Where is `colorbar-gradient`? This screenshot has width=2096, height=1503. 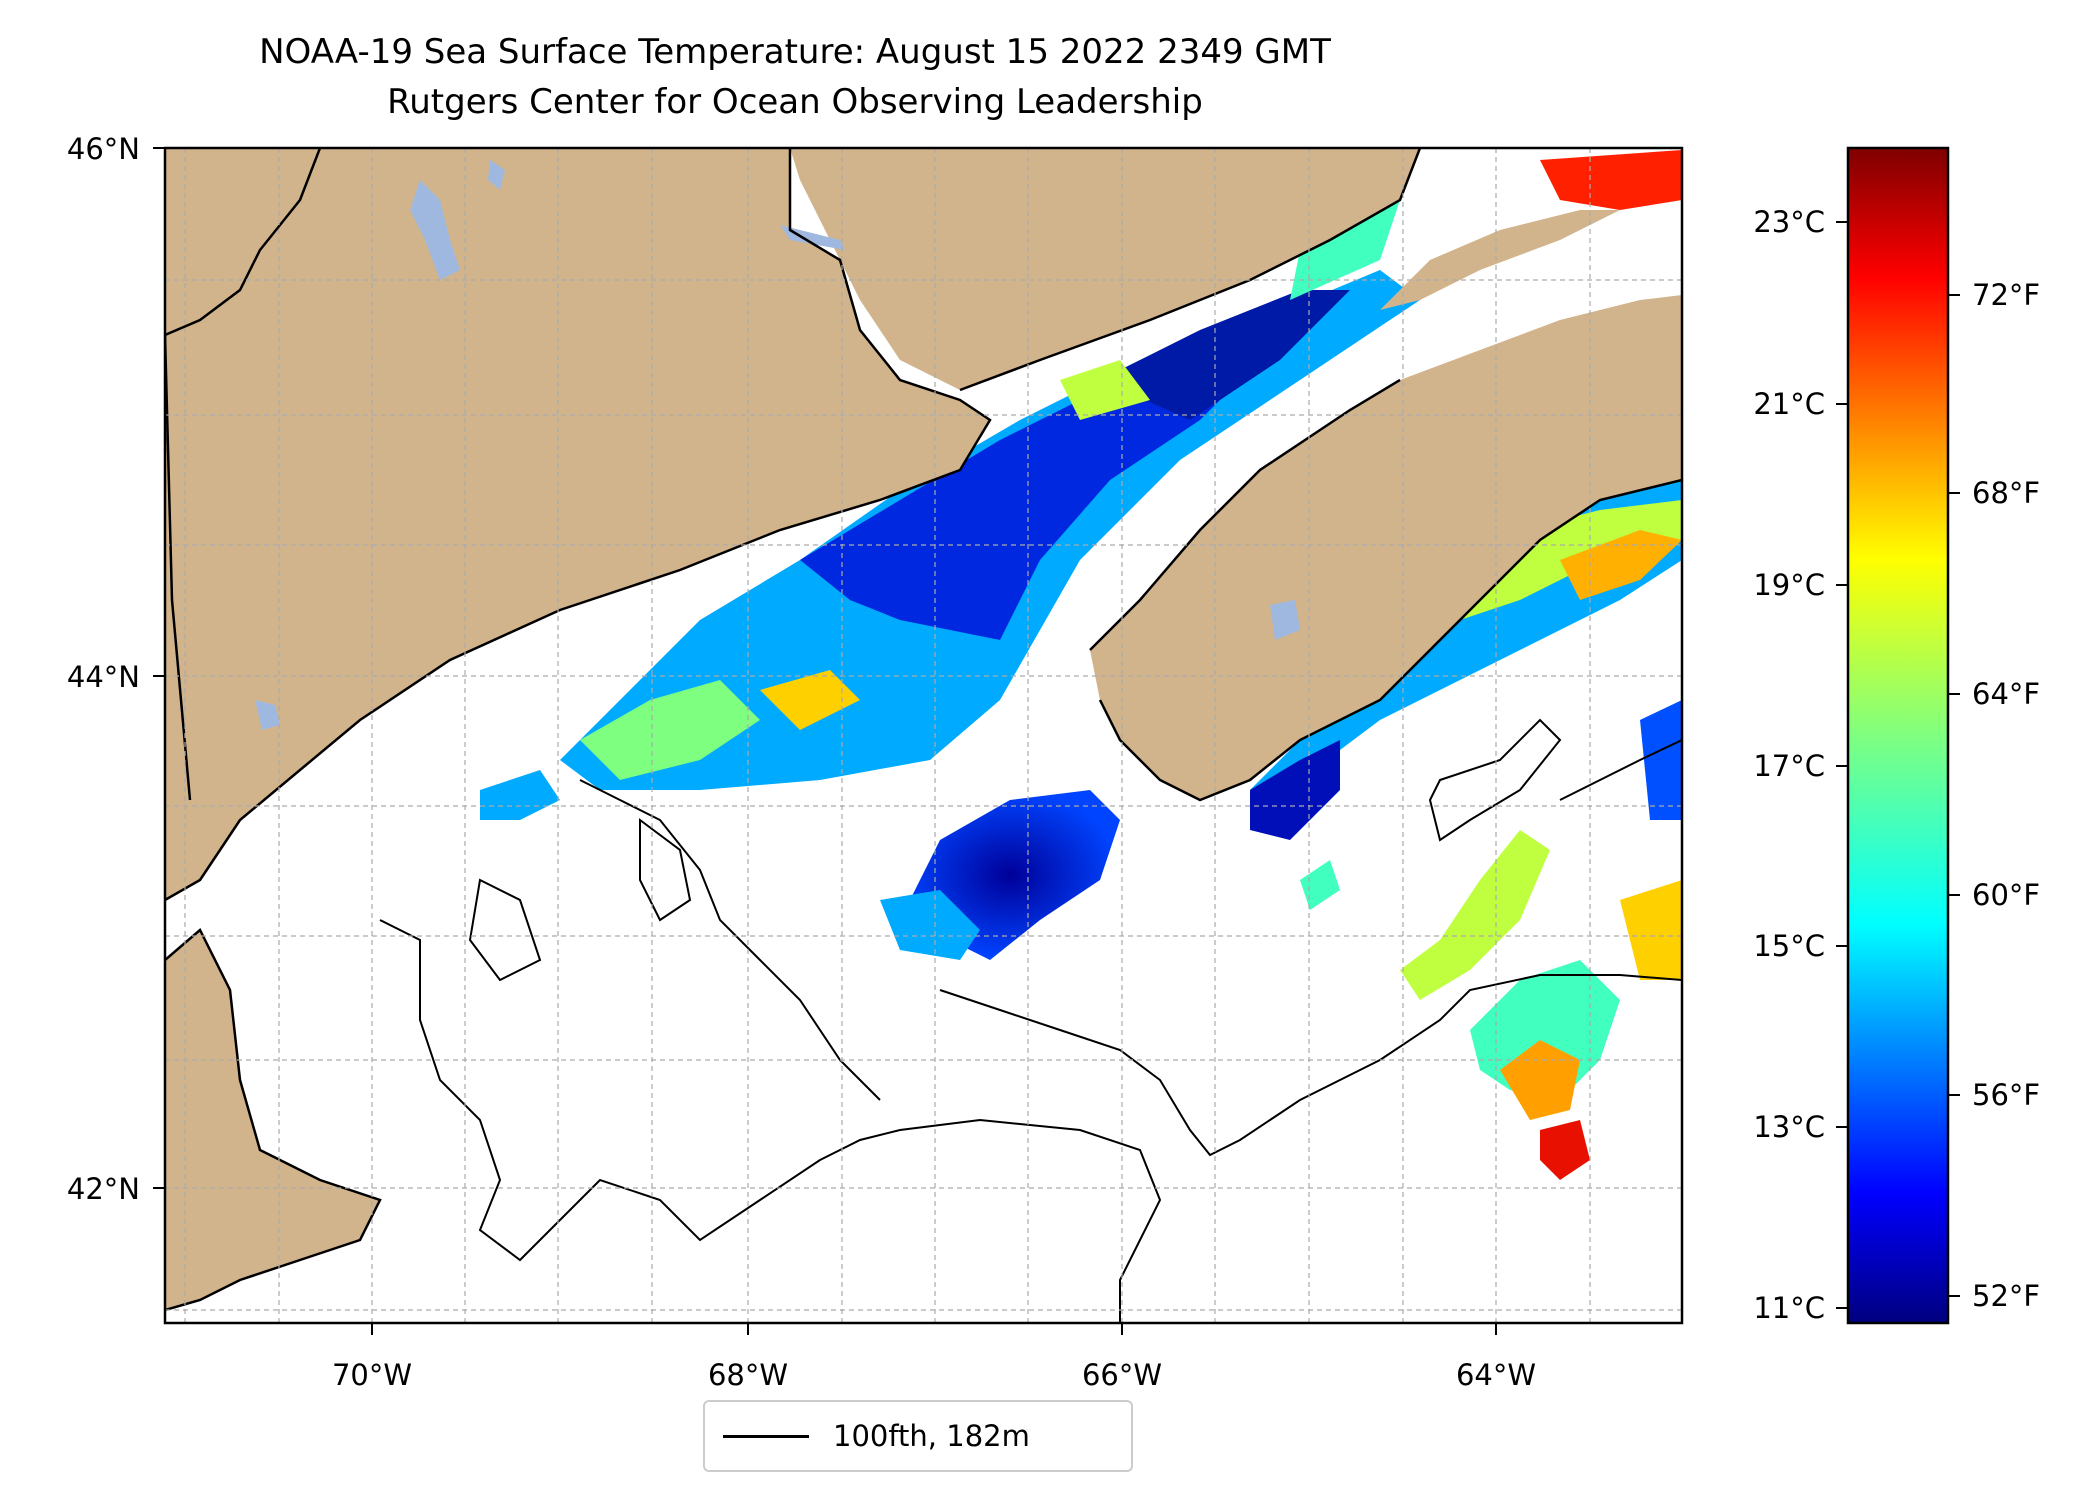 colorbar-gradient is located at coordinates (1898, 735).